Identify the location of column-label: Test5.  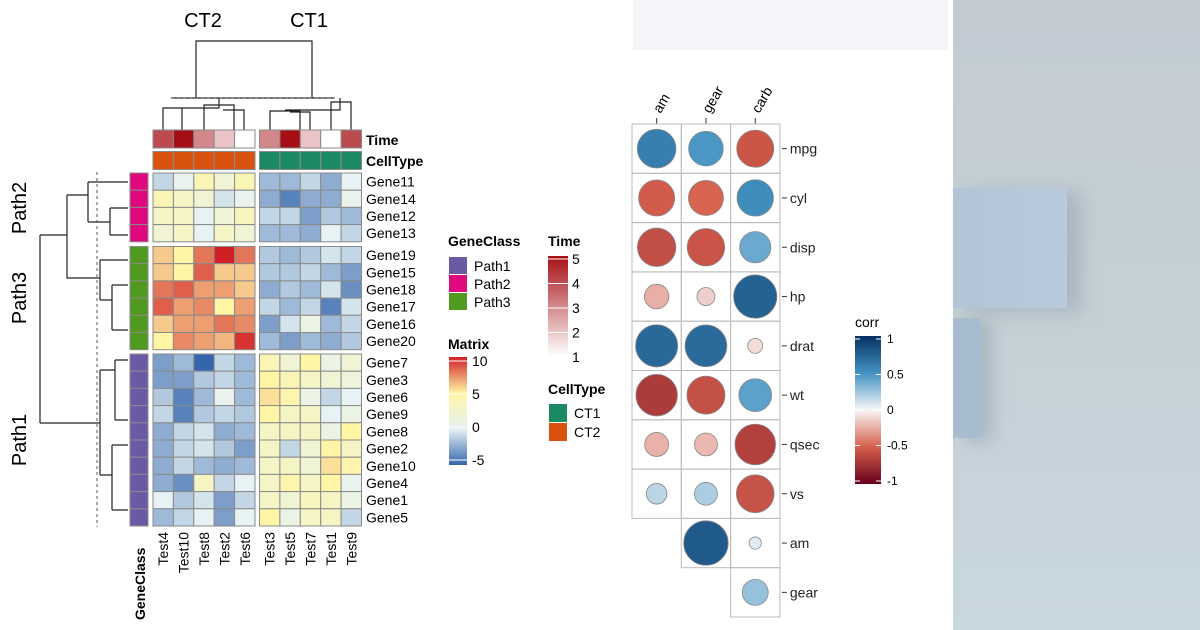
(290, 549).